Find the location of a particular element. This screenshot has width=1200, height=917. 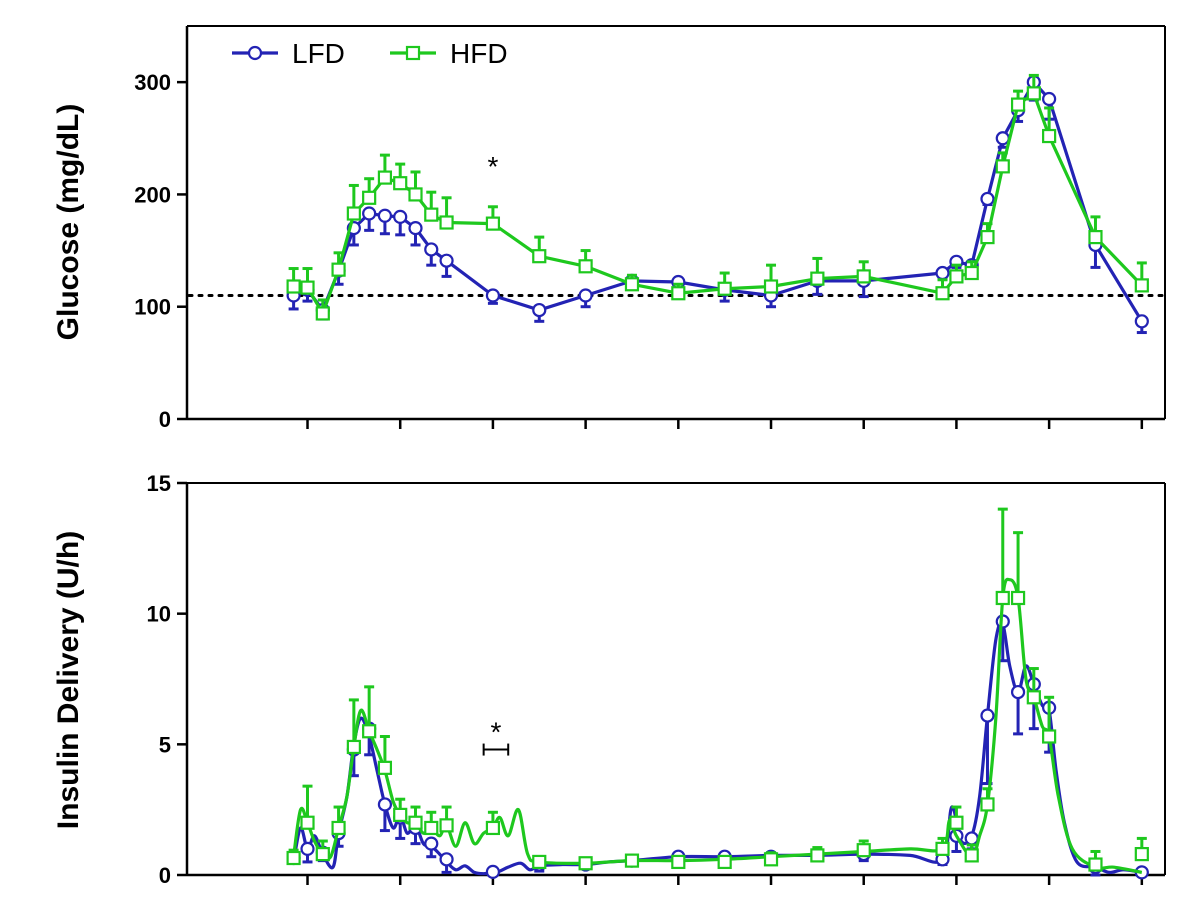

legend-marker-hfd is located at coordinates (413, 53).